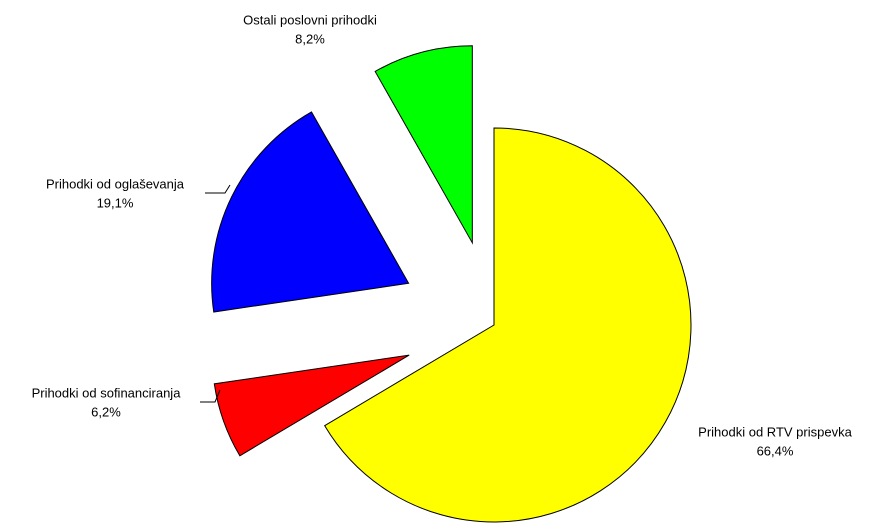  I want to click on slice-label: Prihodki od sofinanciranja, so click(107, 392).